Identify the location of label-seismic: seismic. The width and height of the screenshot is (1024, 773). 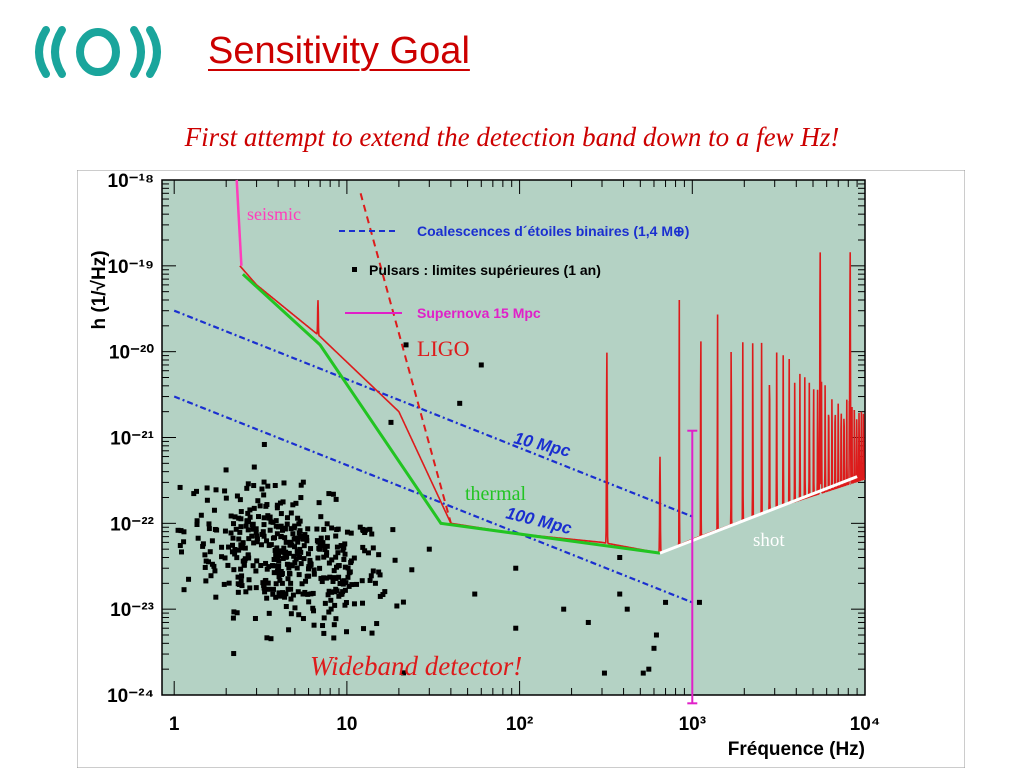
(274, 214).